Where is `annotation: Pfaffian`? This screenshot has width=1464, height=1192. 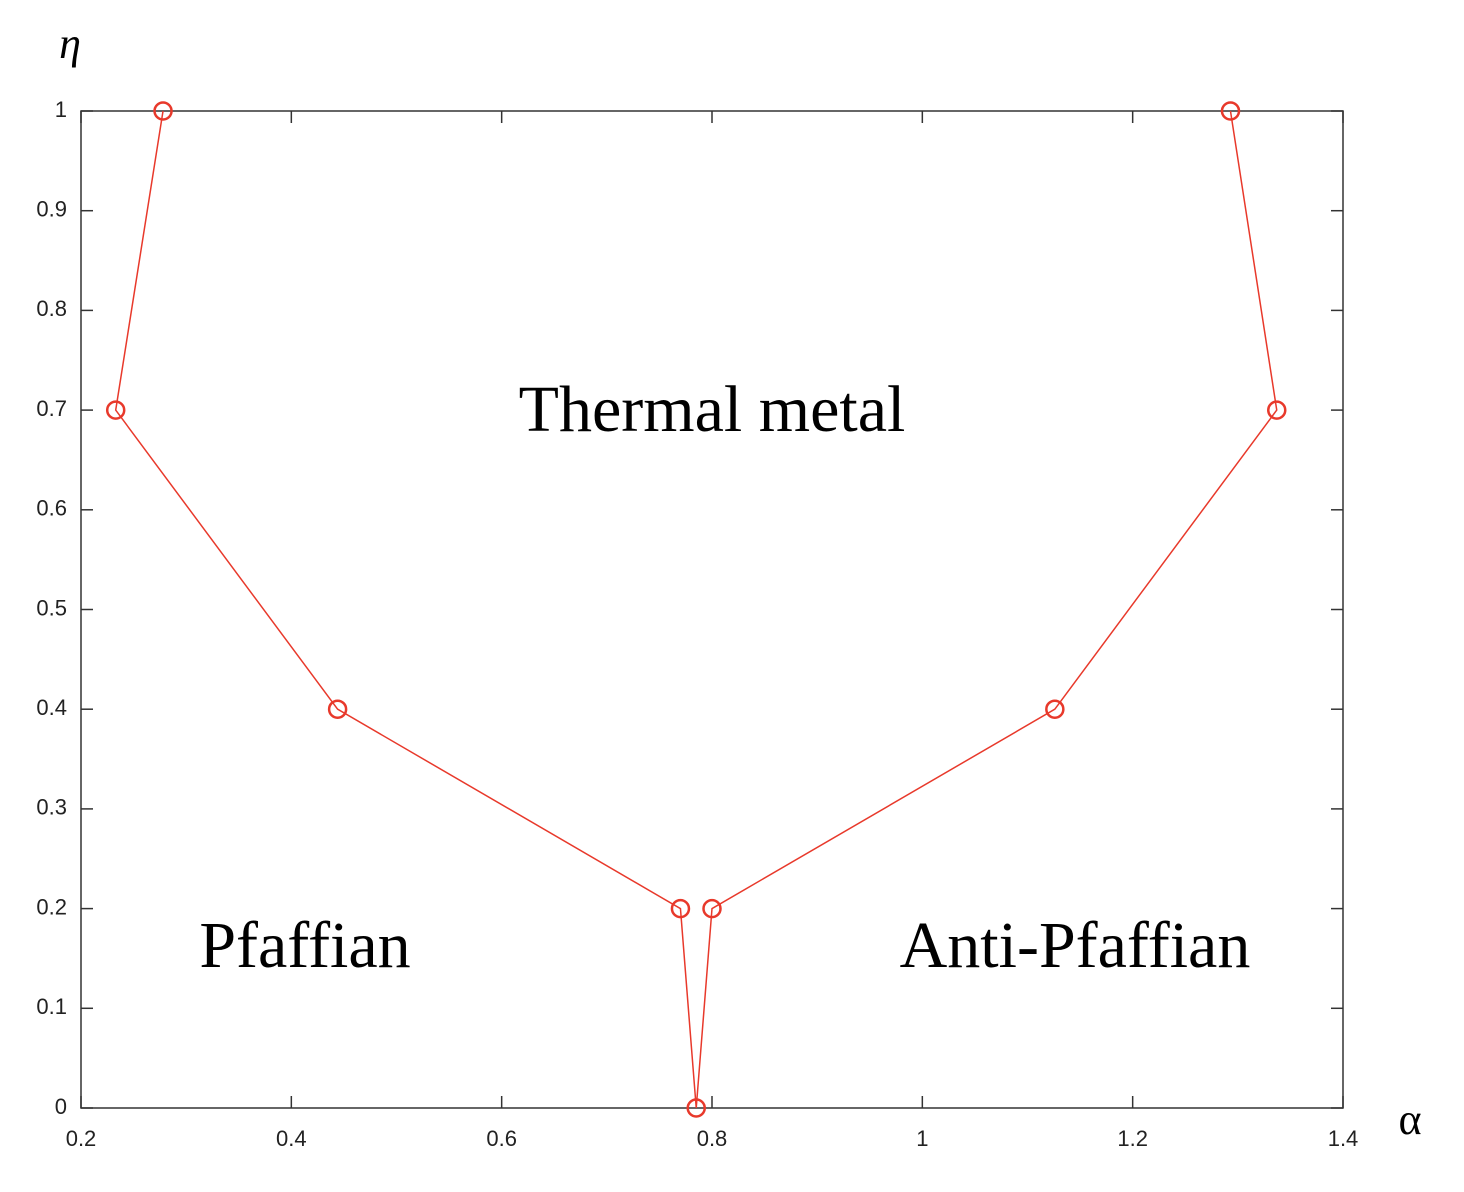 annotation: Pfaffian is located at coordinates (304, 945).